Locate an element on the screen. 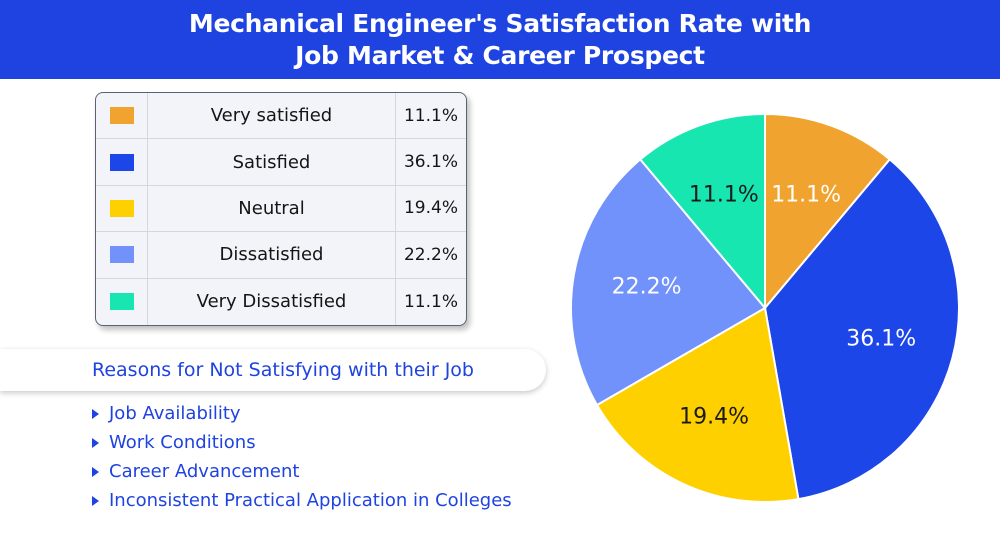 Image resolution: width=1000 pixels, height=542 pixels. legend-label: Satisfied is located at coordinates (272, 162).